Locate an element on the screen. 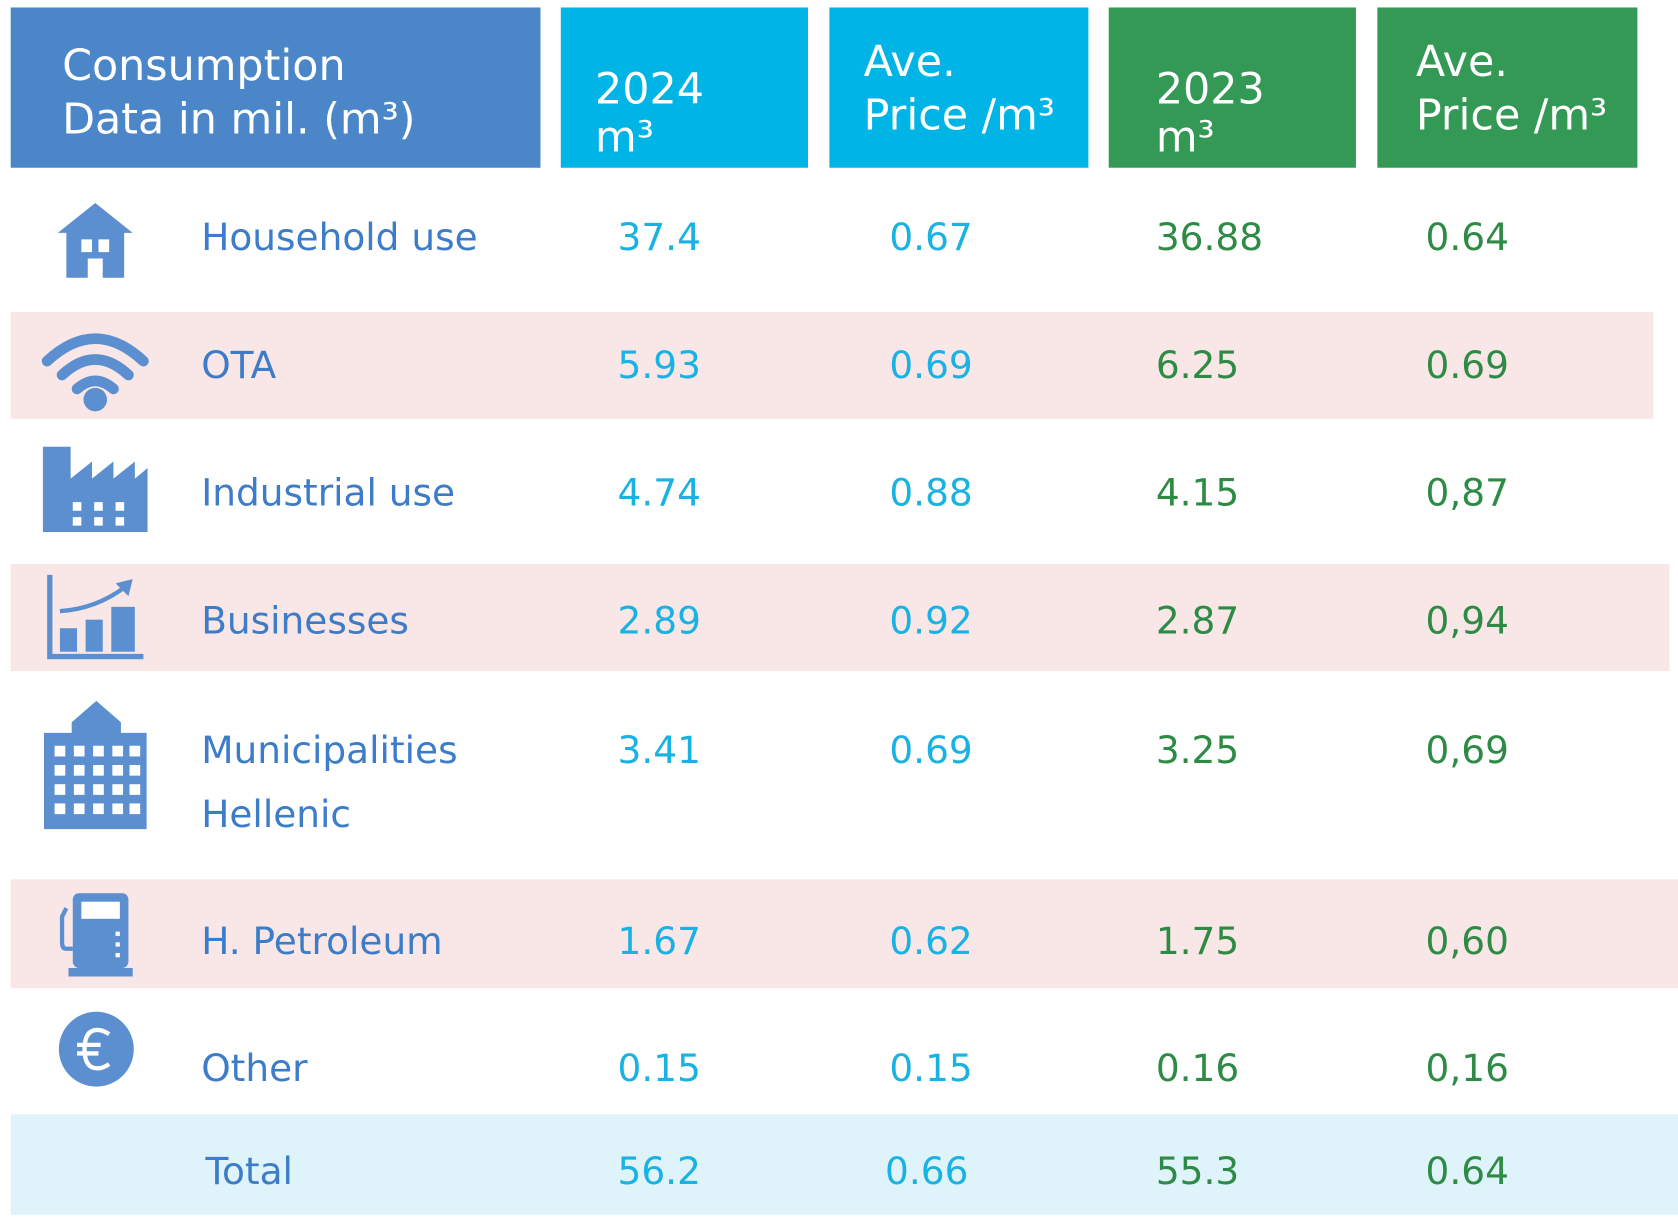 The width and height of the screenshot is (1678, 1218). cell-value: 0.62 is located at coordinates (931, 942).